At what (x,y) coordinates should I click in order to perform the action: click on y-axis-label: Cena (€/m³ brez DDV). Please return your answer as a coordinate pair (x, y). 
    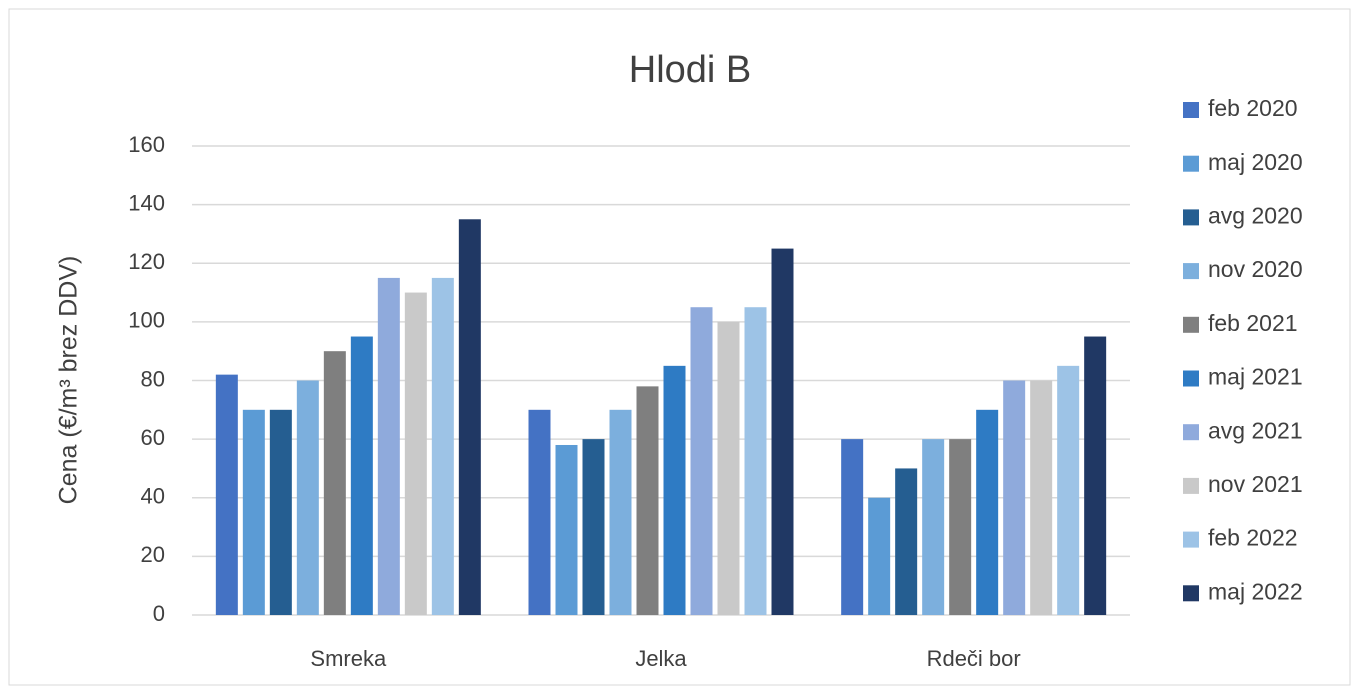
    Looking at the image, I should click on (69, 380).